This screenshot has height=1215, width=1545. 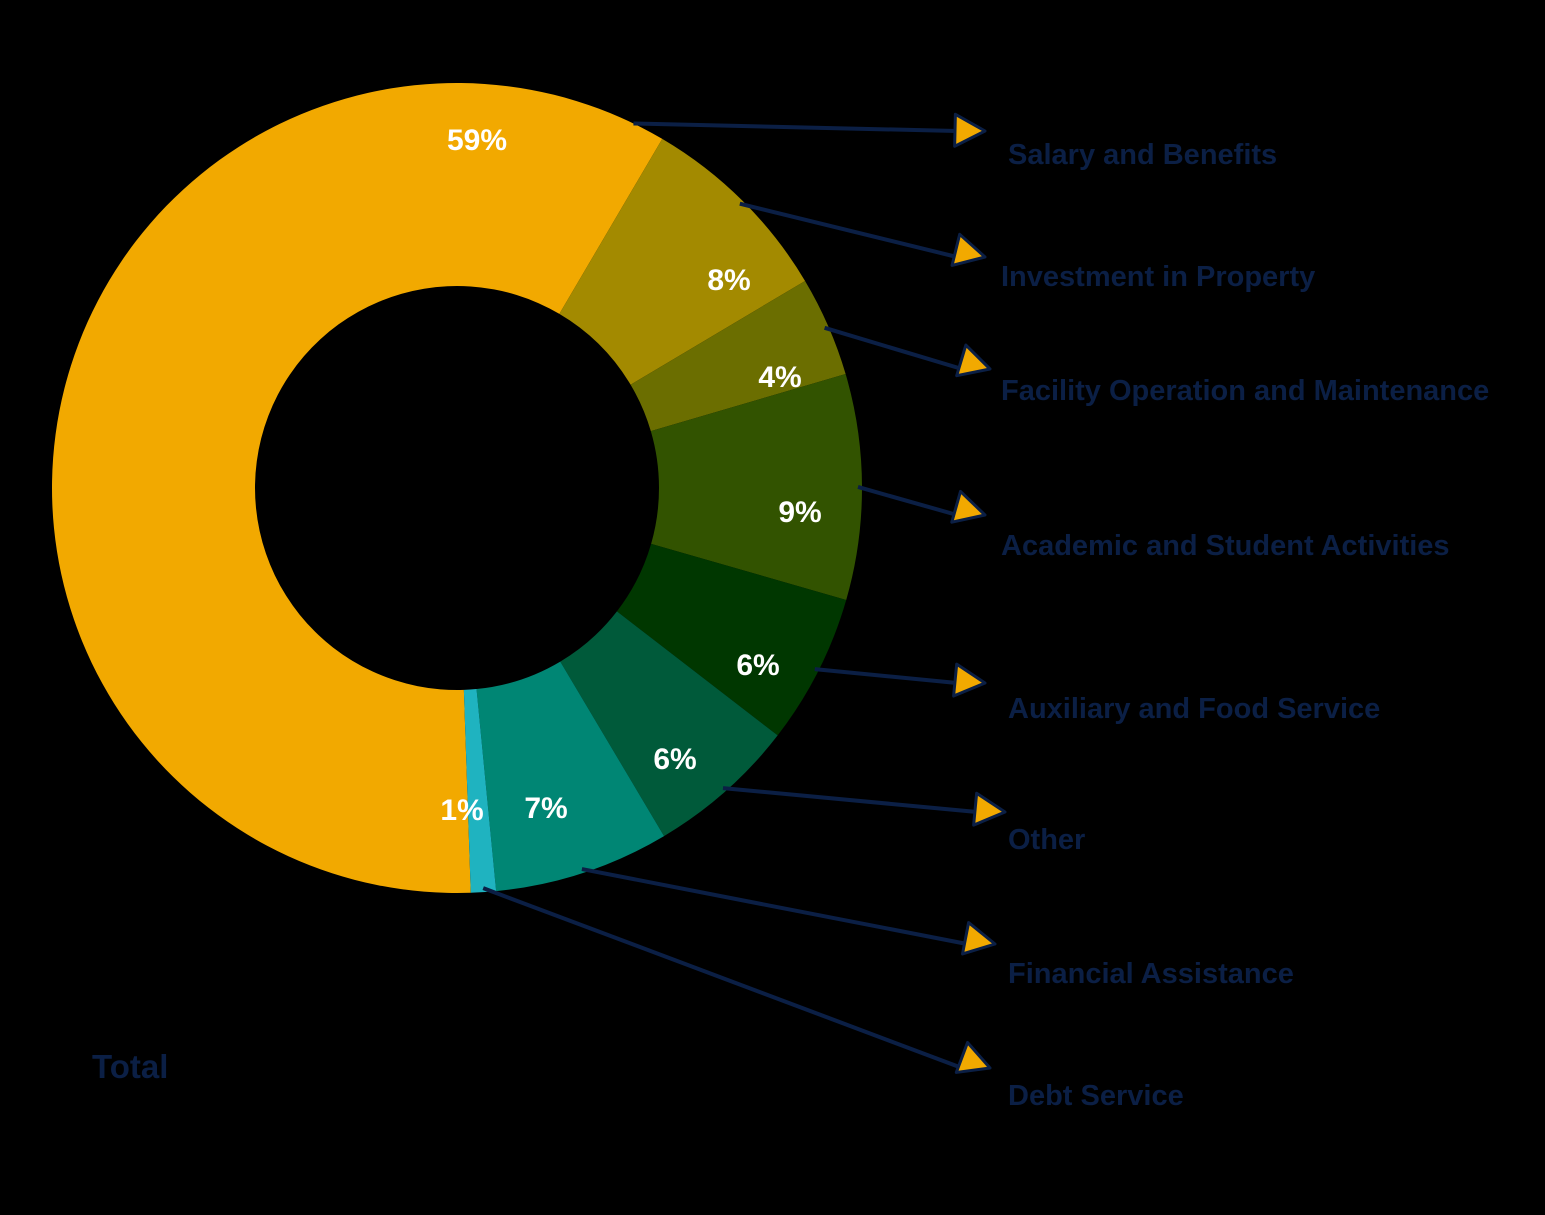 I want to click on legend-label: Financial Assistance, so click(x=1151, y=974).